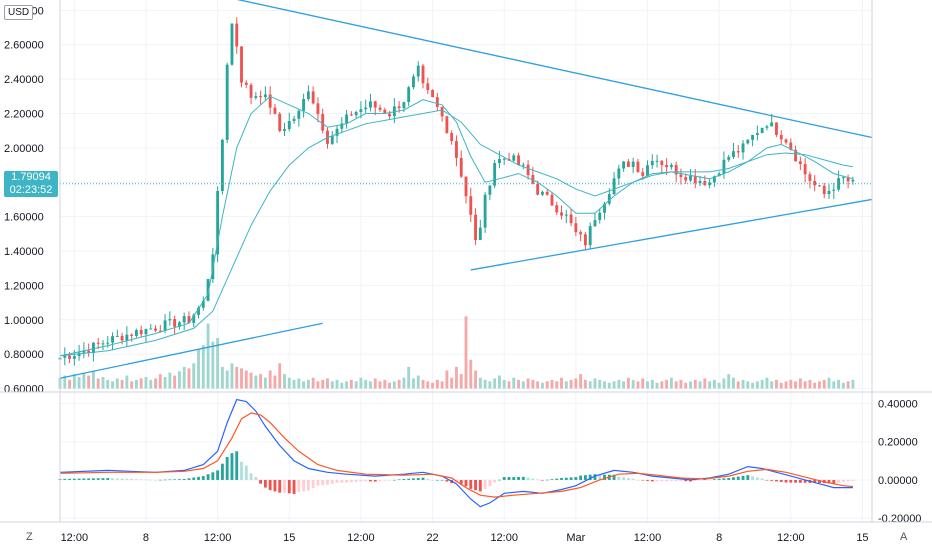 This screenshot has width=932, height=550. I want to click on zoom-icon: Z, so click(29, 537).